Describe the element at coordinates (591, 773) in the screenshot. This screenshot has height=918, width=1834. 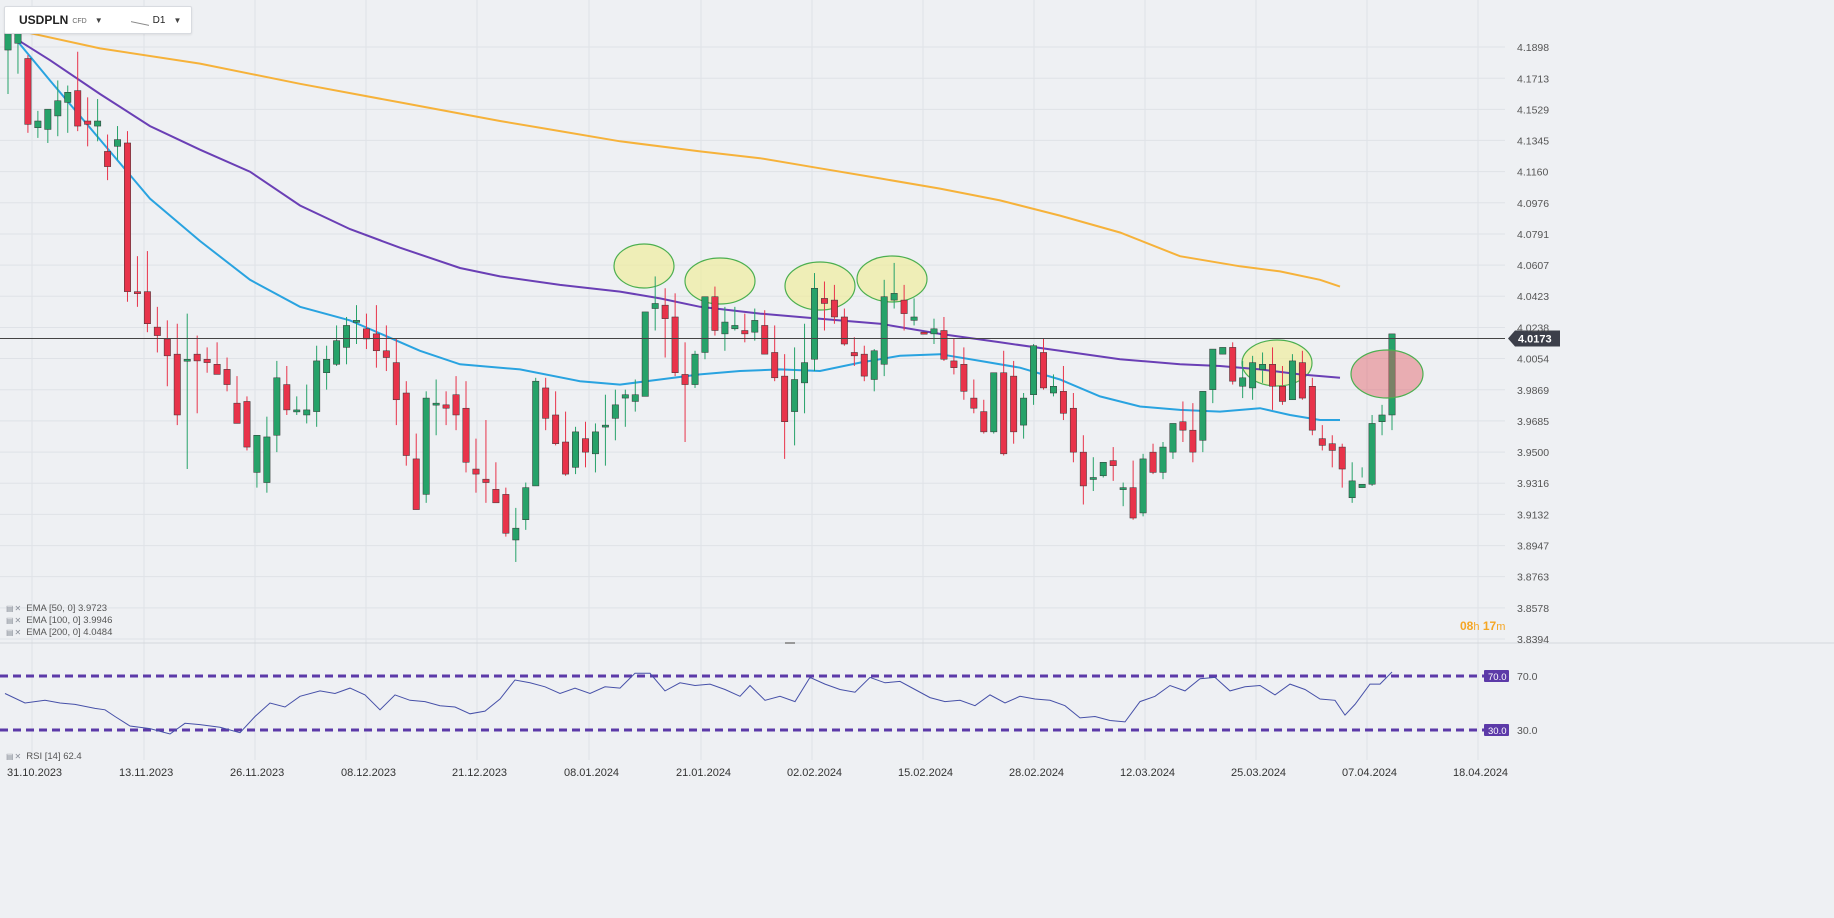
I see `date-tick-label: 08.01.2024` at that location.